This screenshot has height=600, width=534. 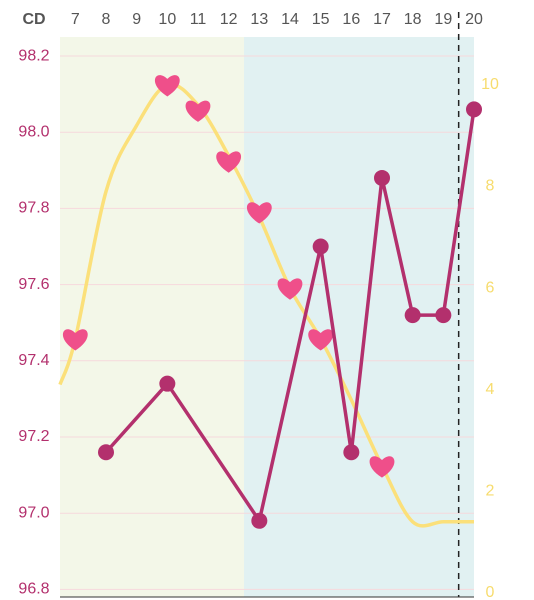 What do you see at coordinates (33, 284) in the screenshot?
I see `y-tick-label: 97.6` at bounding box center [33, 284].